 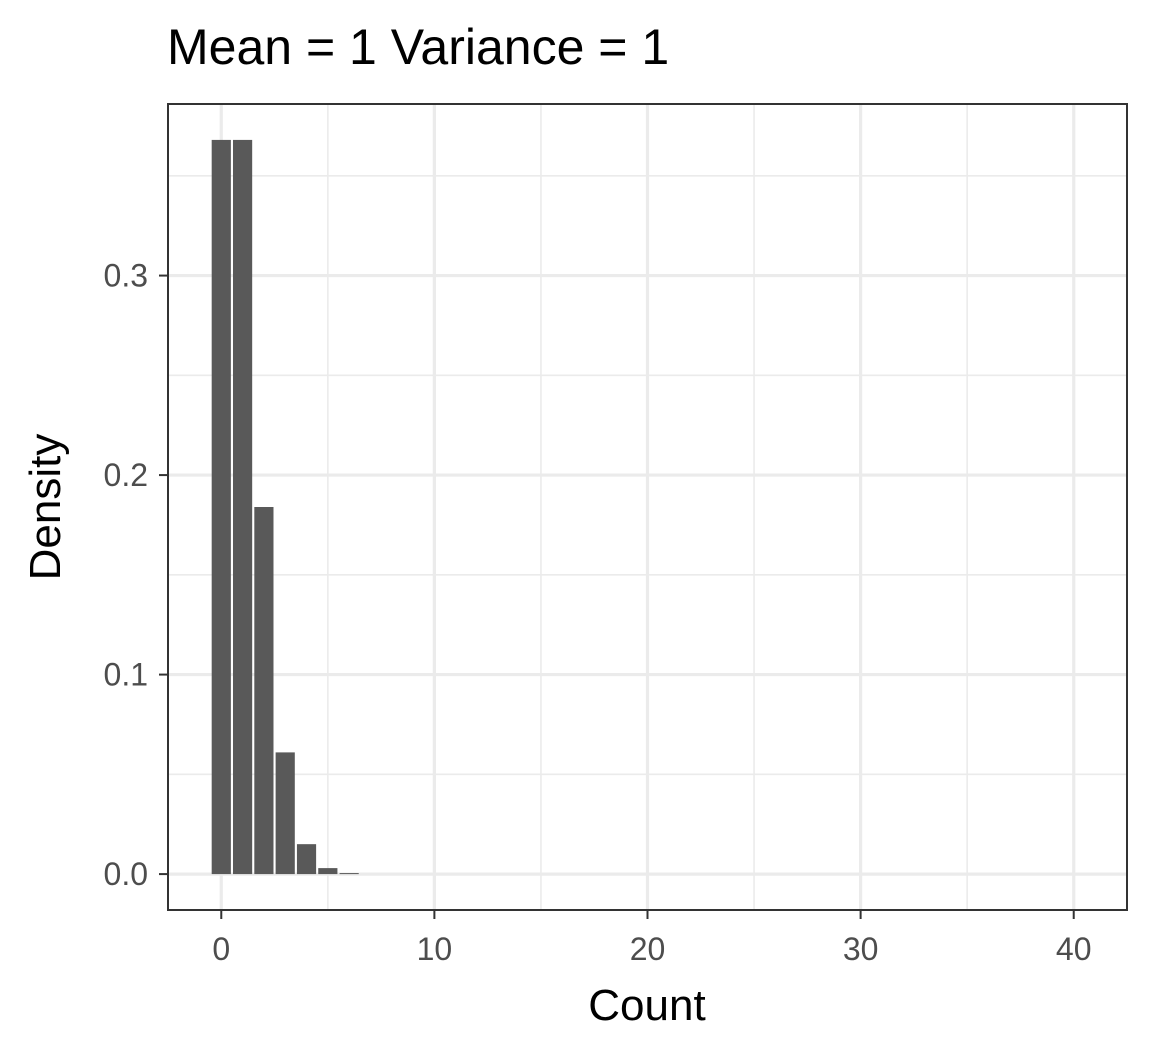 I want to click on bars, so click(x=285, y=507).